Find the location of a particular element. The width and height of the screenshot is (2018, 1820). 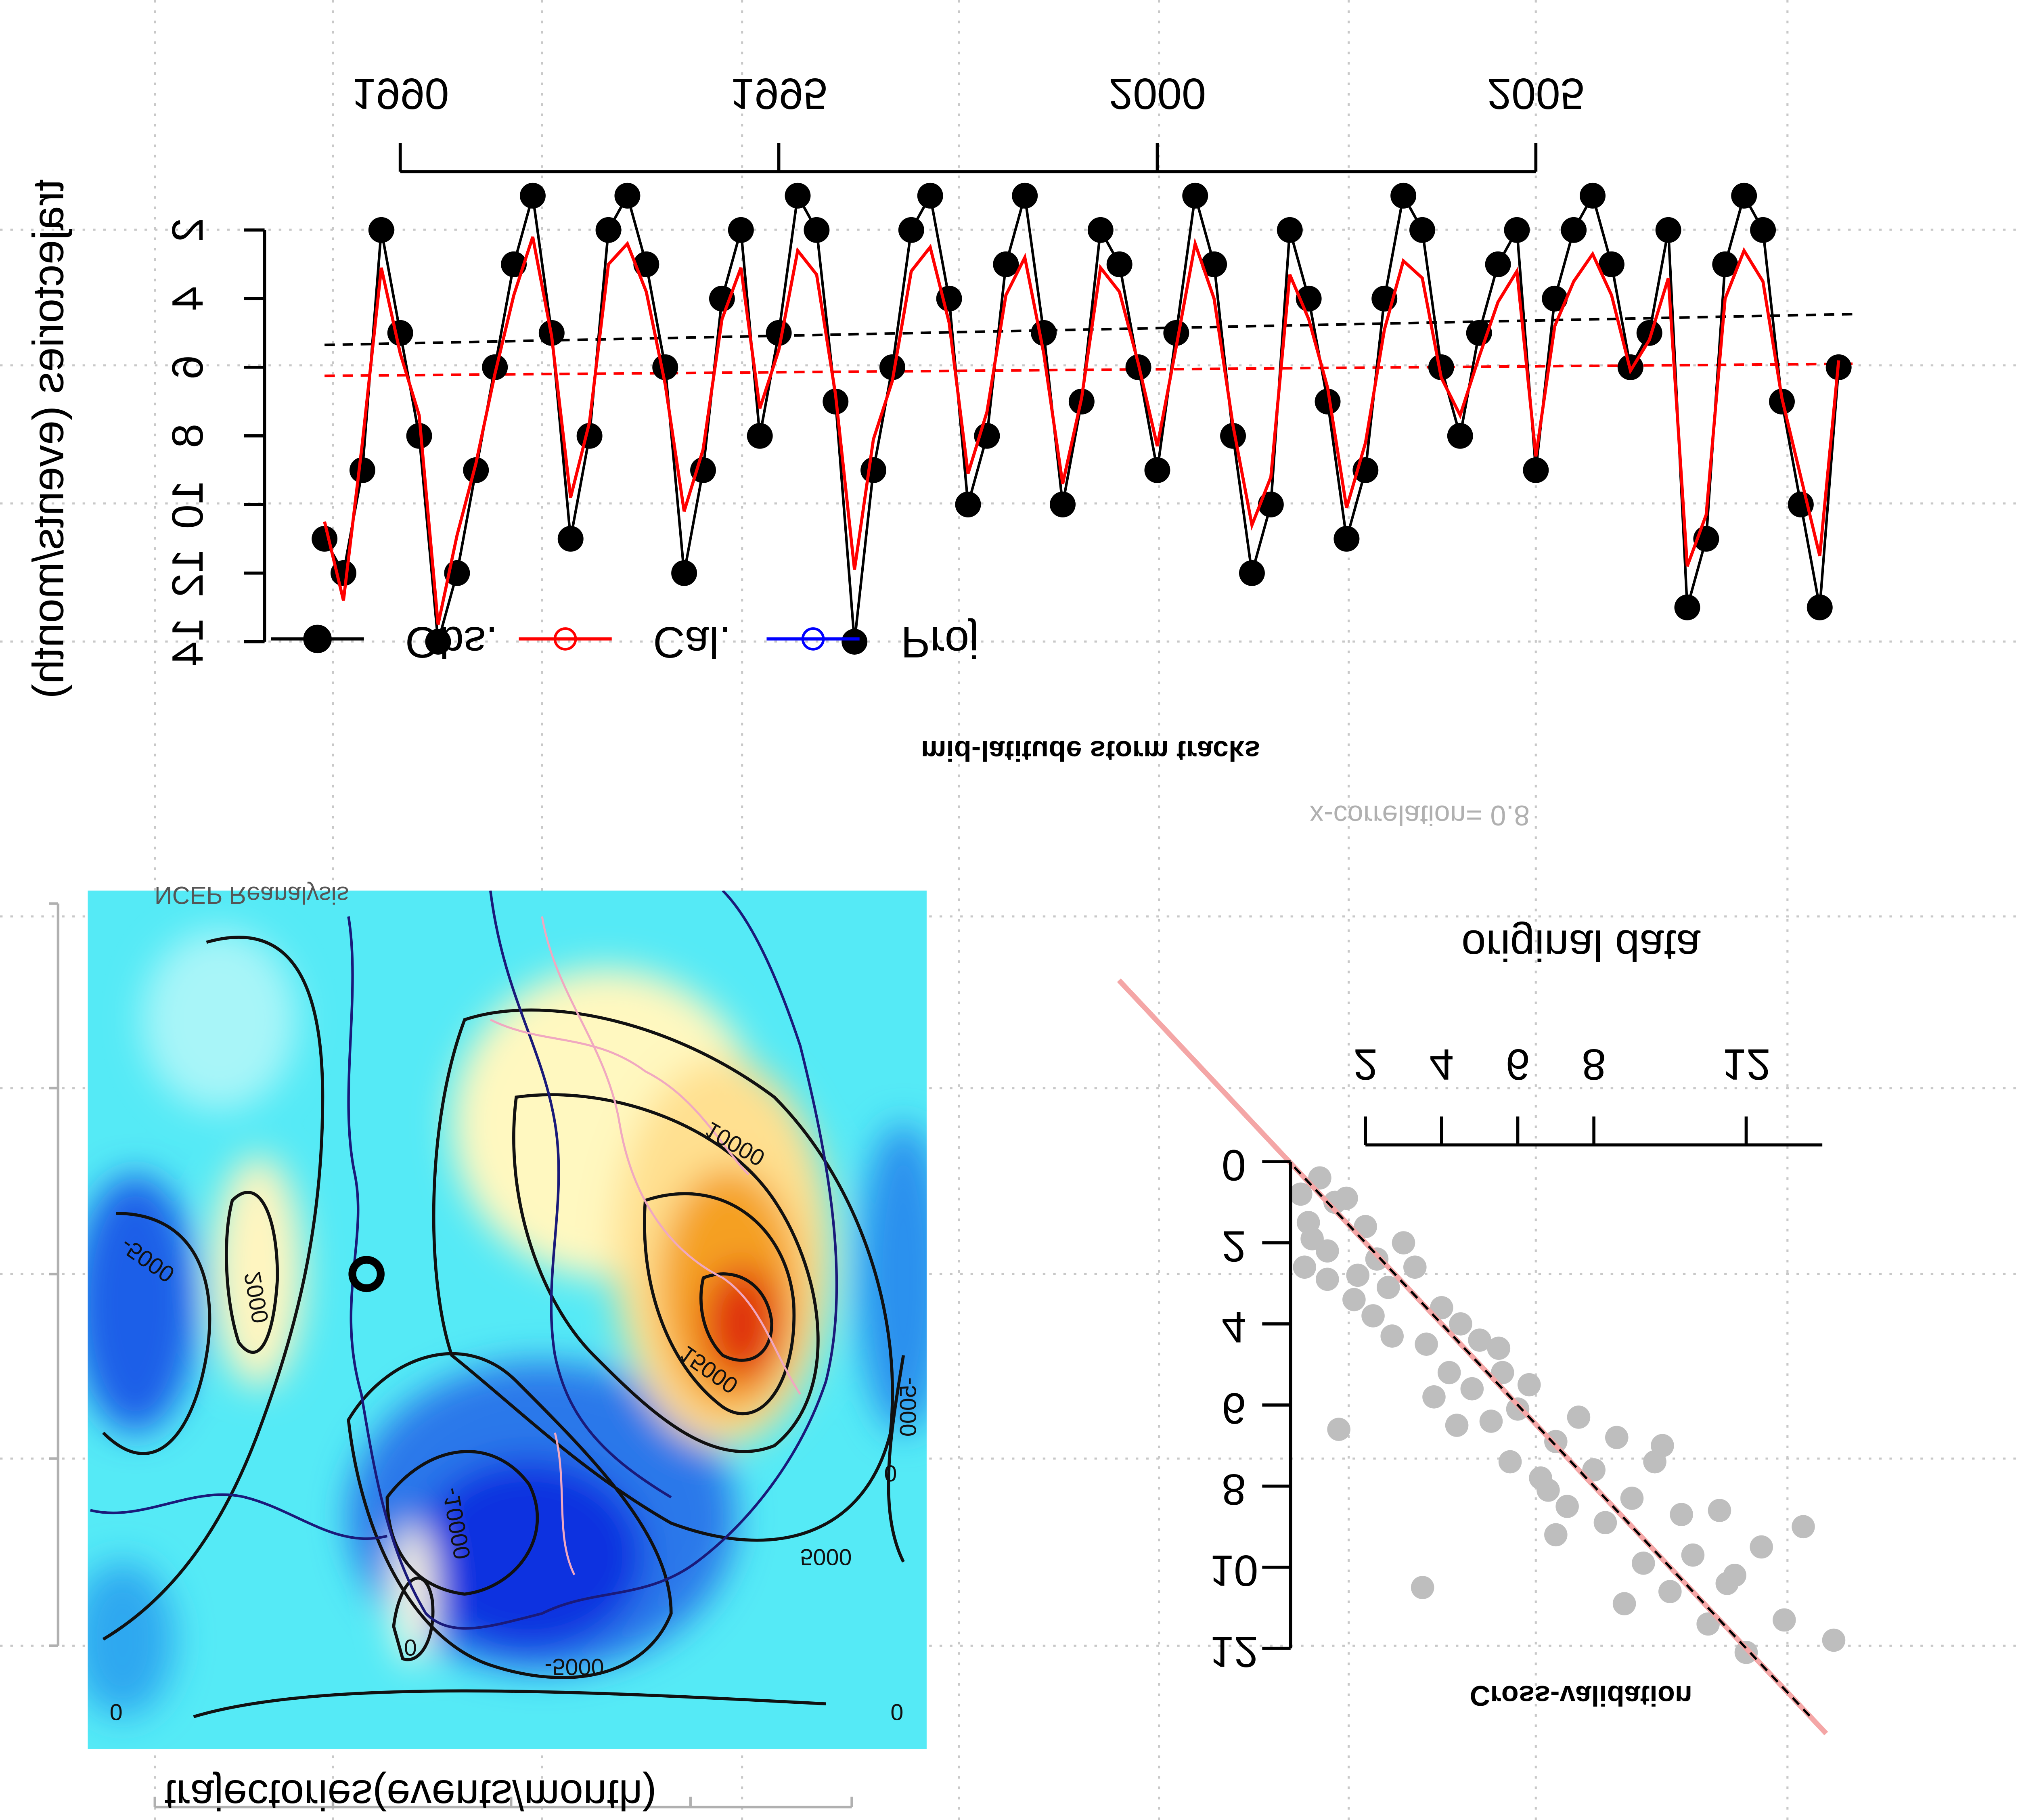

x-tick-label: 2005 is located at coordinates (1536, 94).